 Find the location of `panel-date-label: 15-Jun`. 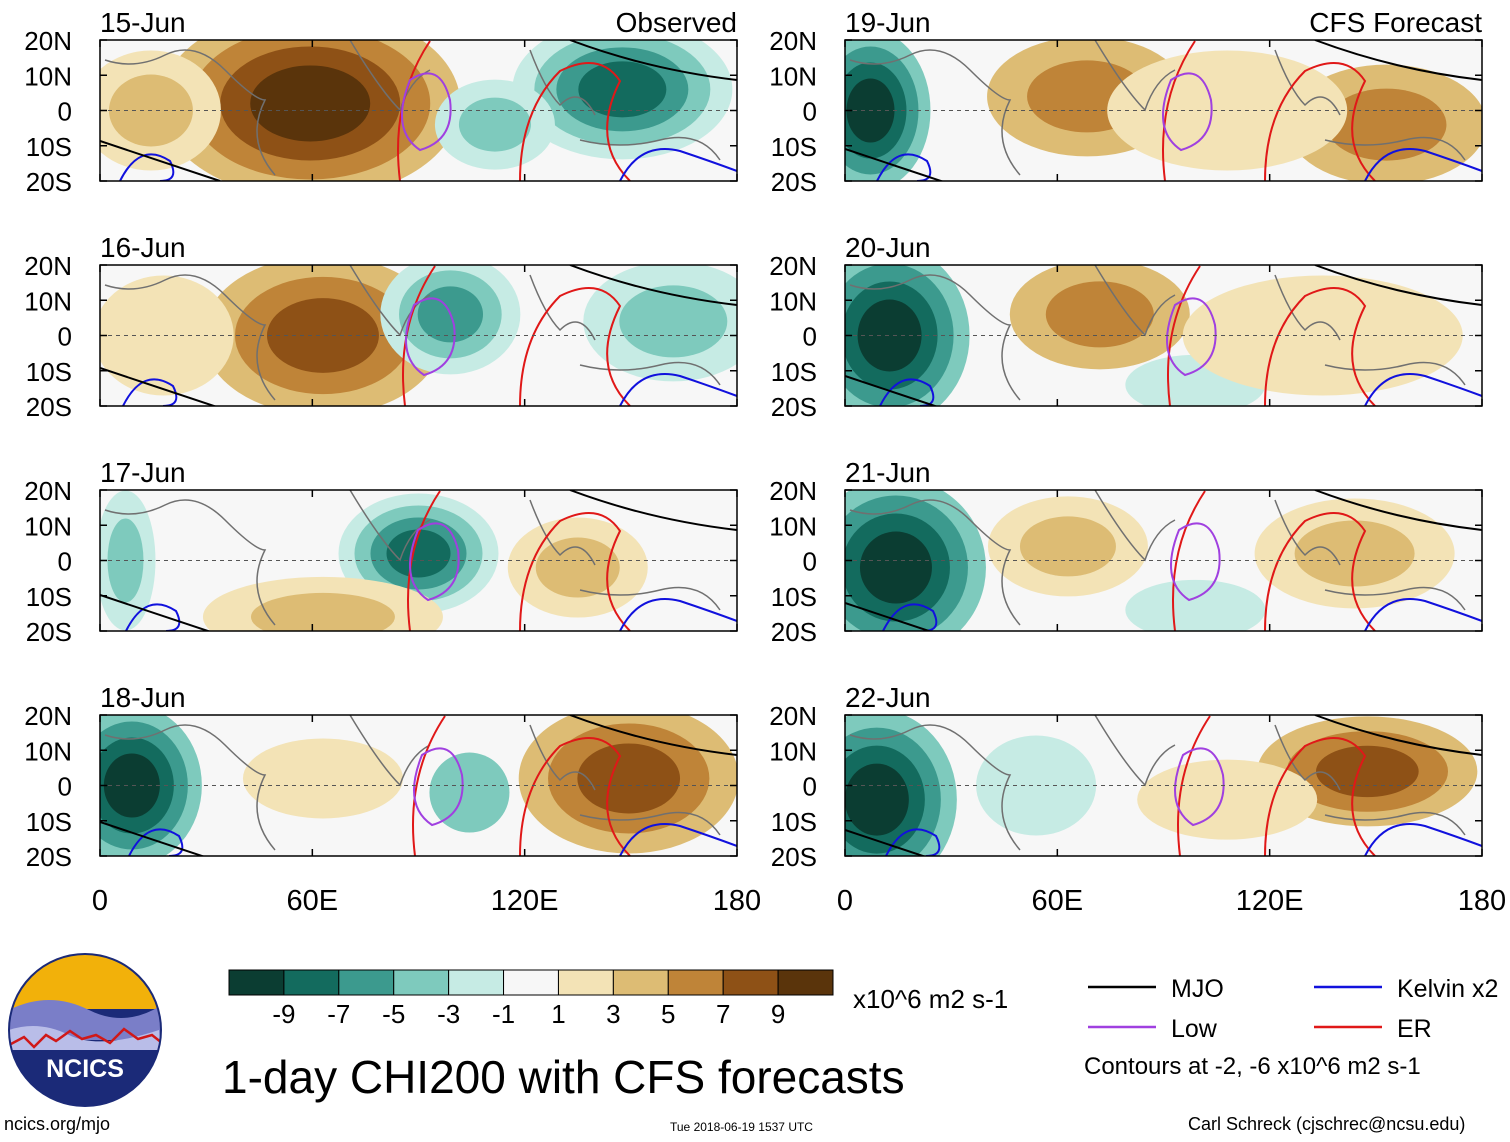

panel-date-label: 15-Jun is located at coordinates (143, 22).